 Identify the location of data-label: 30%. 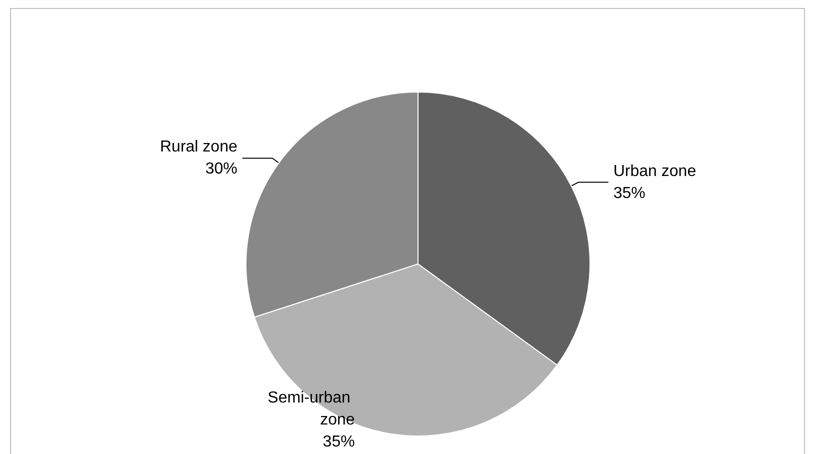
(221, 169).